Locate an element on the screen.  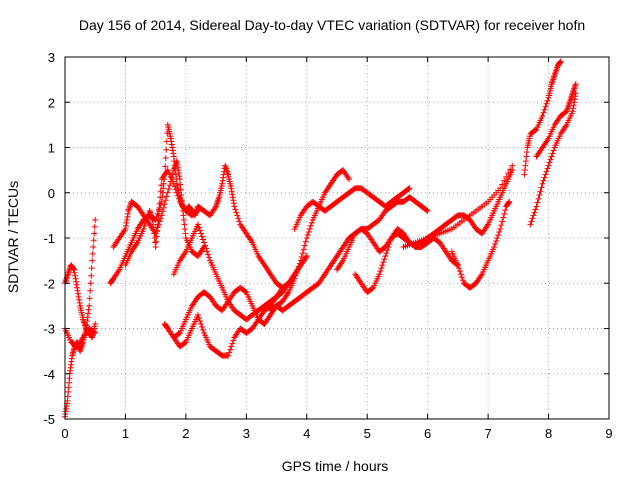
series-sat-o is located at coordinates (458, 206).